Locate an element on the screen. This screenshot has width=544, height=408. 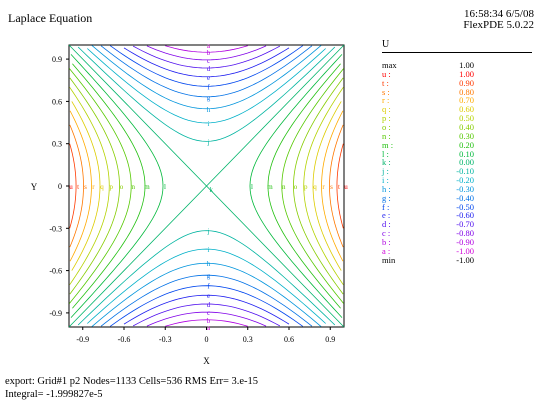
legend-value: -0.50 is located at coordinates (465, 206).